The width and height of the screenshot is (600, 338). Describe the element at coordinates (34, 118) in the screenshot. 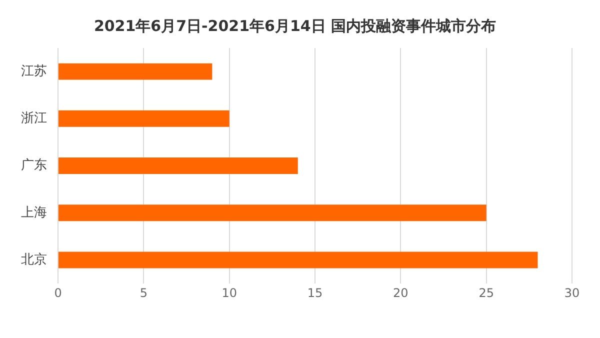

I see `y-tick-label: 浙江` at that location.